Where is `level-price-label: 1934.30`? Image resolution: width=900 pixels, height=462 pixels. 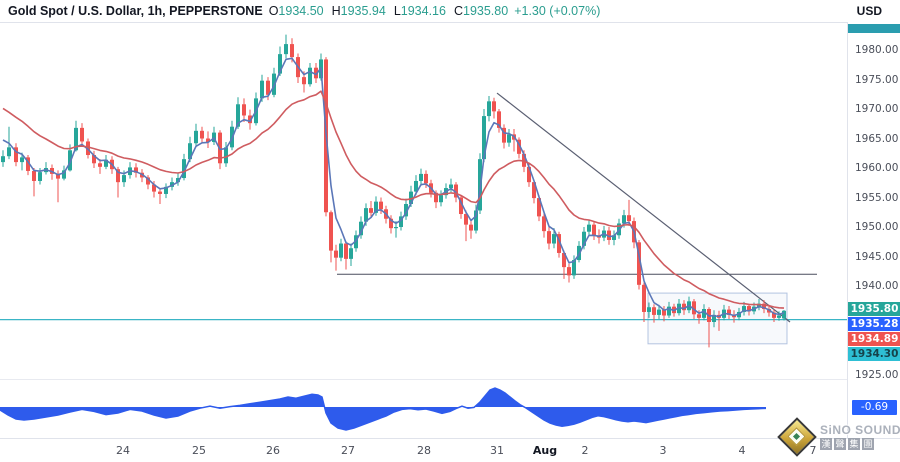 level-price-label: 1934.30 is located at coordinates (874, 354).